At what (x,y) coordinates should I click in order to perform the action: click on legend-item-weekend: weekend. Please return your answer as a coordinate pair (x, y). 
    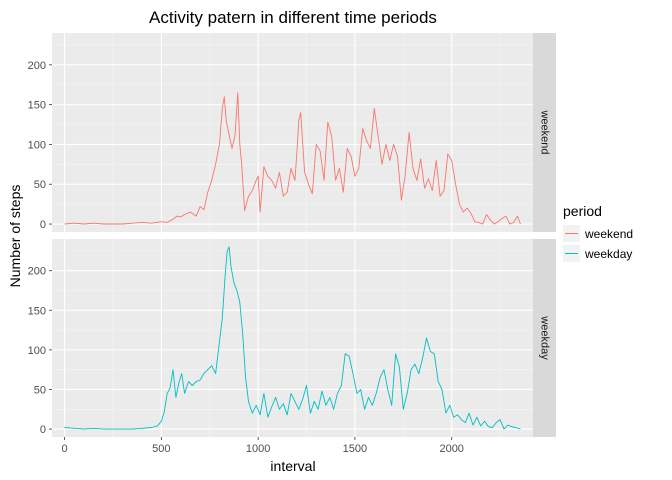
    Looking at the image, I should click on (598, 233).